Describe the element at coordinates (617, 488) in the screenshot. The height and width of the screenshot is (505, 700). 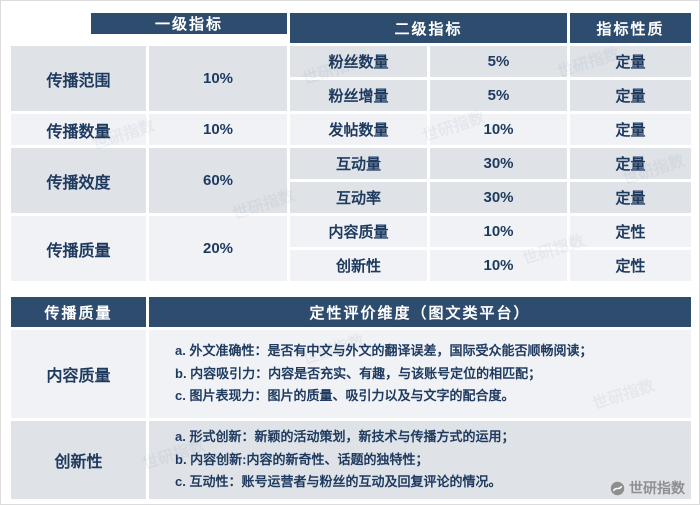
I see `shiyan-logo-icon` at that location.